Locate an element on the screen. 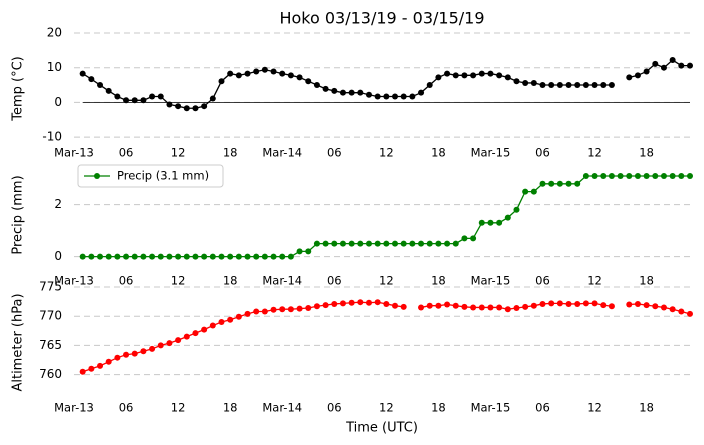 This screenshot has height=445, width=704. legend-marker is located at coordinates (97, 176).